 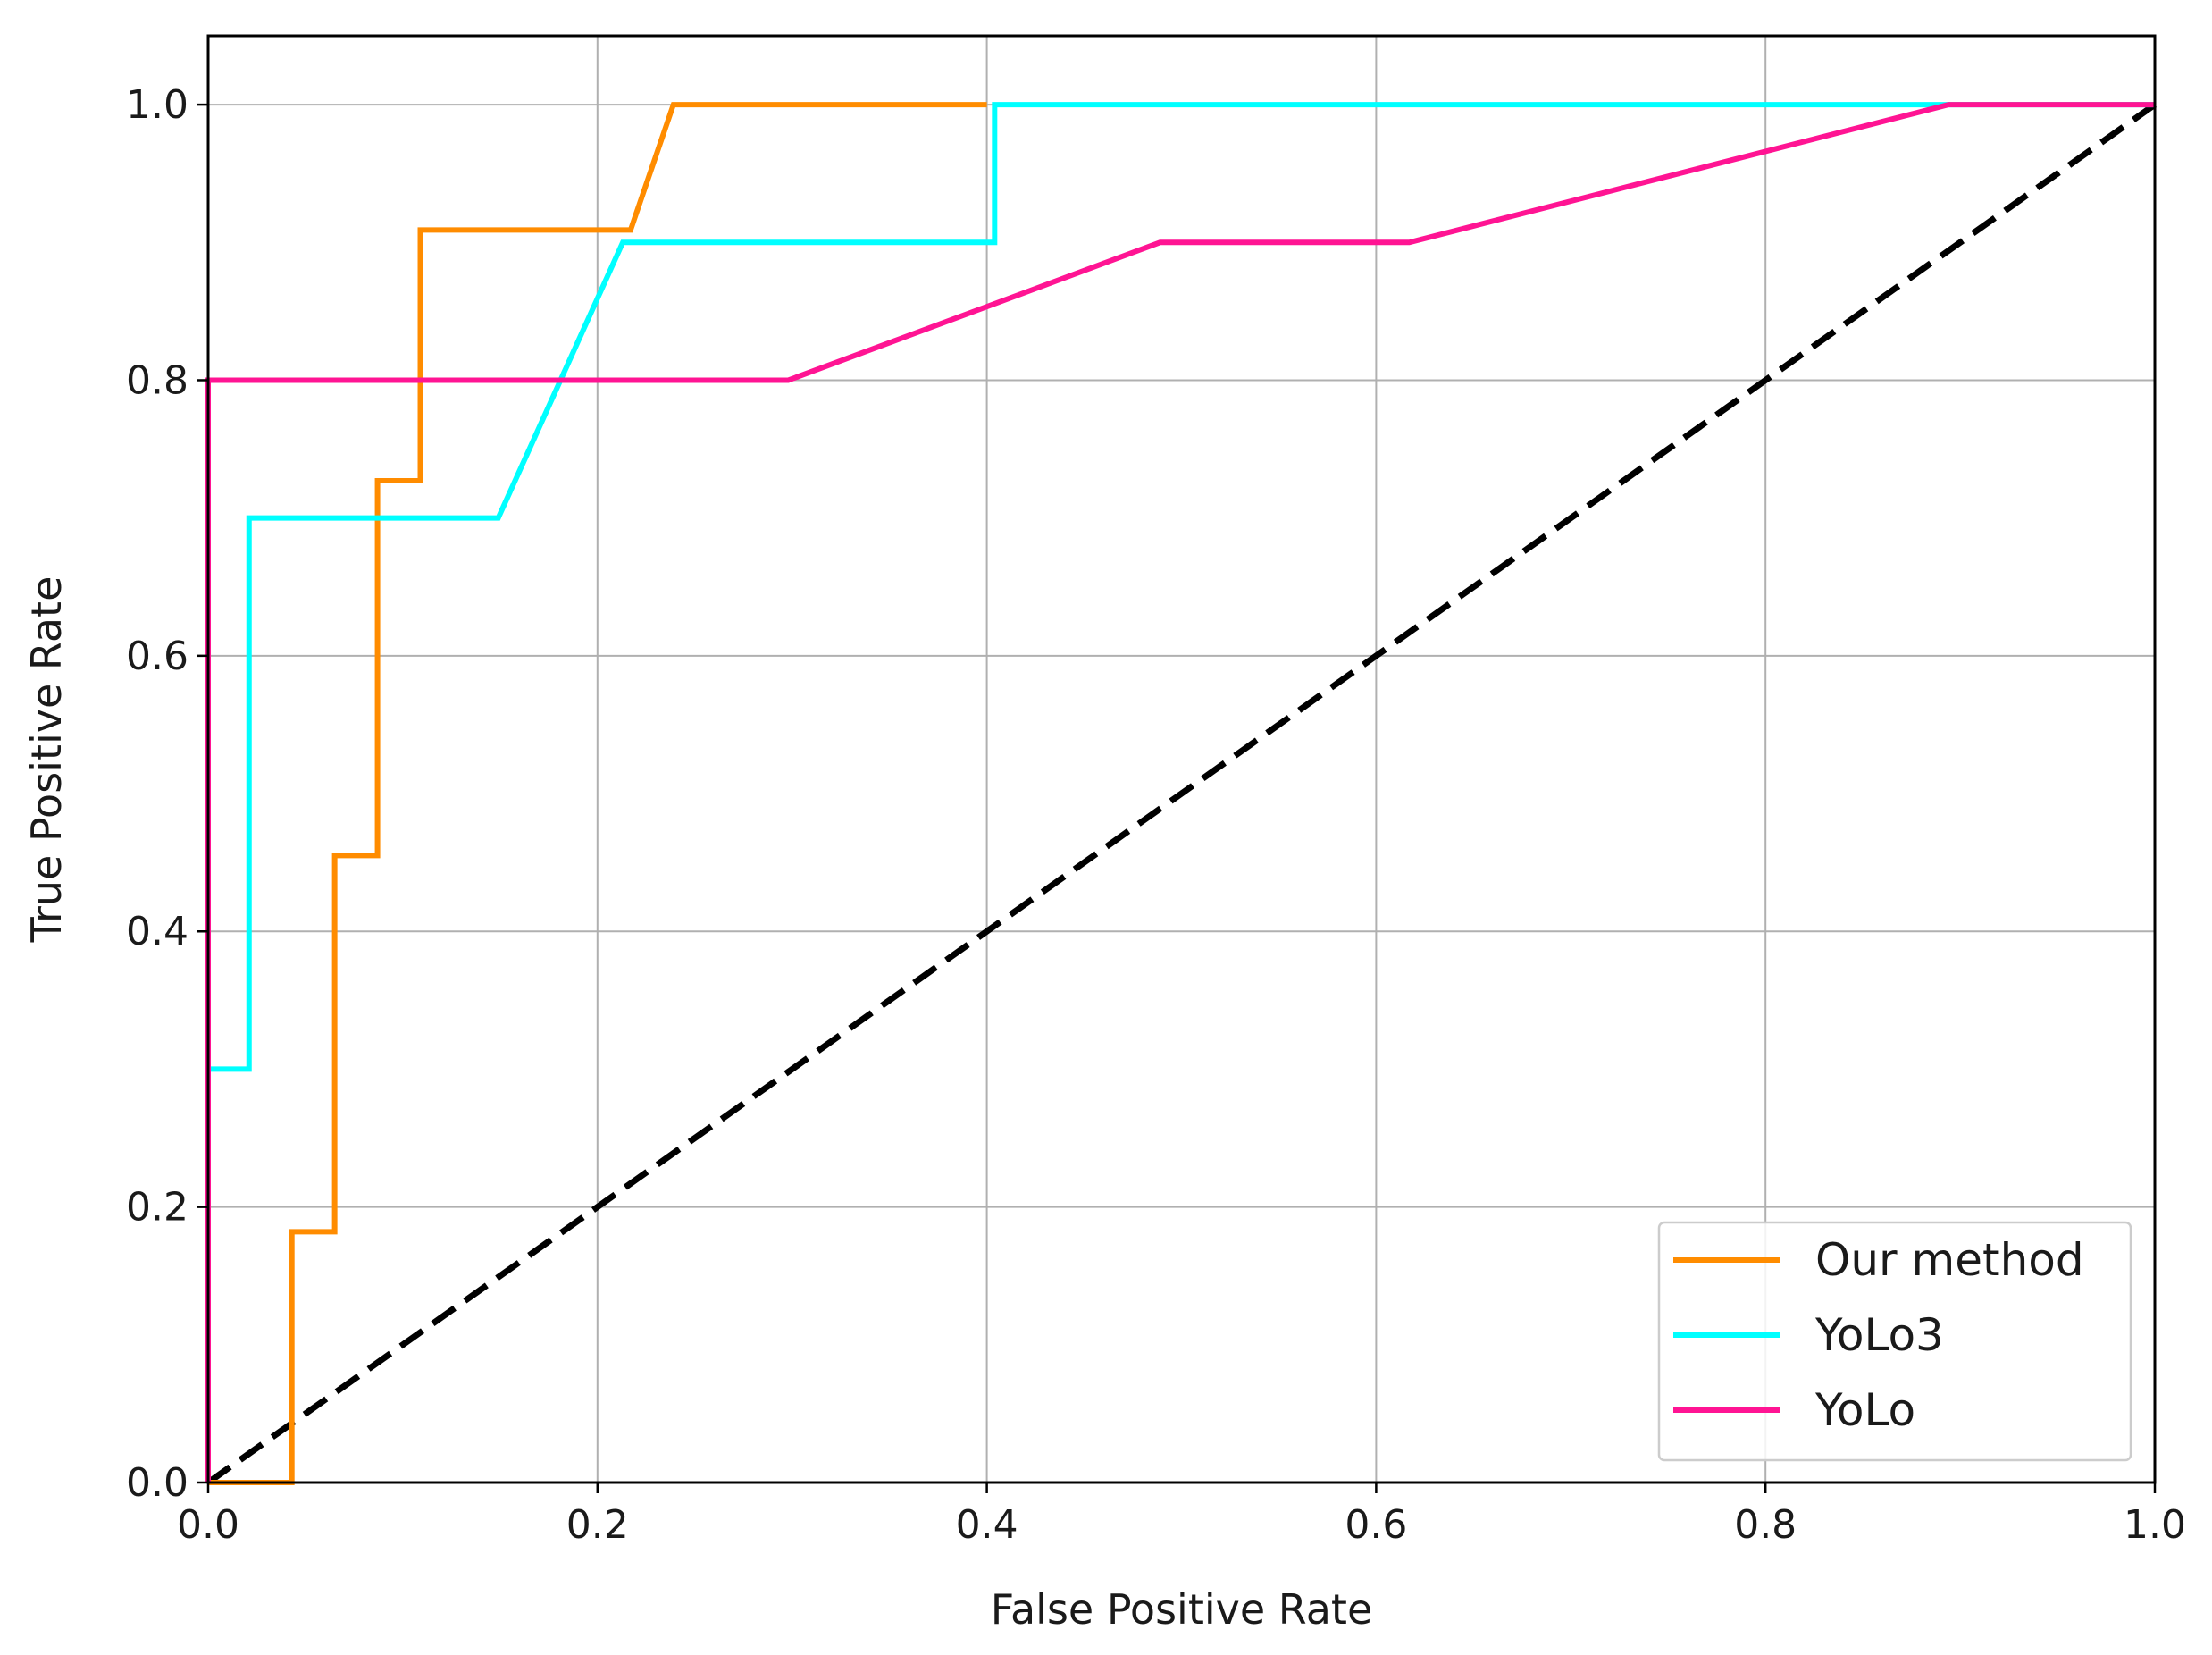 I want to click on y-tick-label-5: 1.0, so click(x=157, y=105).